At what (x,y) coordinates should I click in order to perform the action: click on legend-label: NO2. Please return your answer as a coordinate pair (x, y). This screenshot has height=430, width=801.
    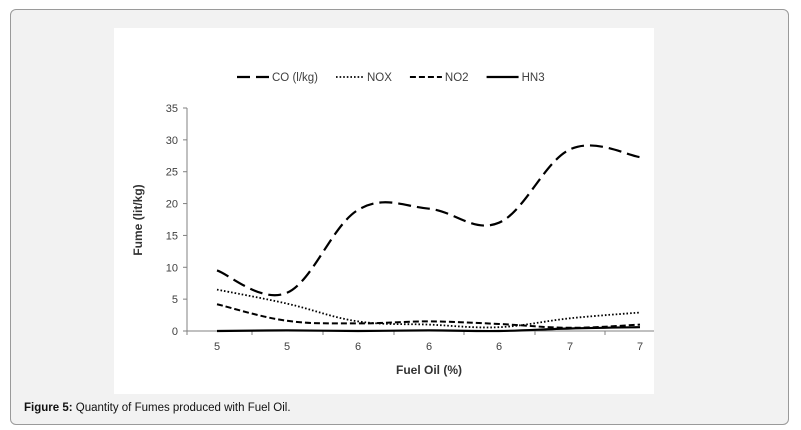
    Looking at the image, I should click on (457, 78).